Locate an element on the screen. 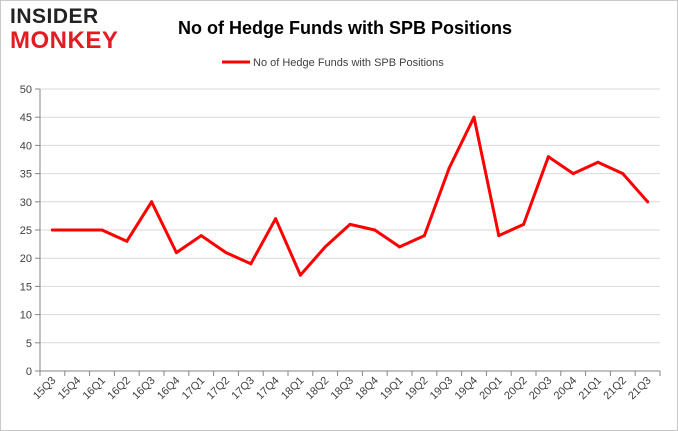 The image size is (678, 431). logo-line-1: INSIDER is located at coordinates (54, 16).